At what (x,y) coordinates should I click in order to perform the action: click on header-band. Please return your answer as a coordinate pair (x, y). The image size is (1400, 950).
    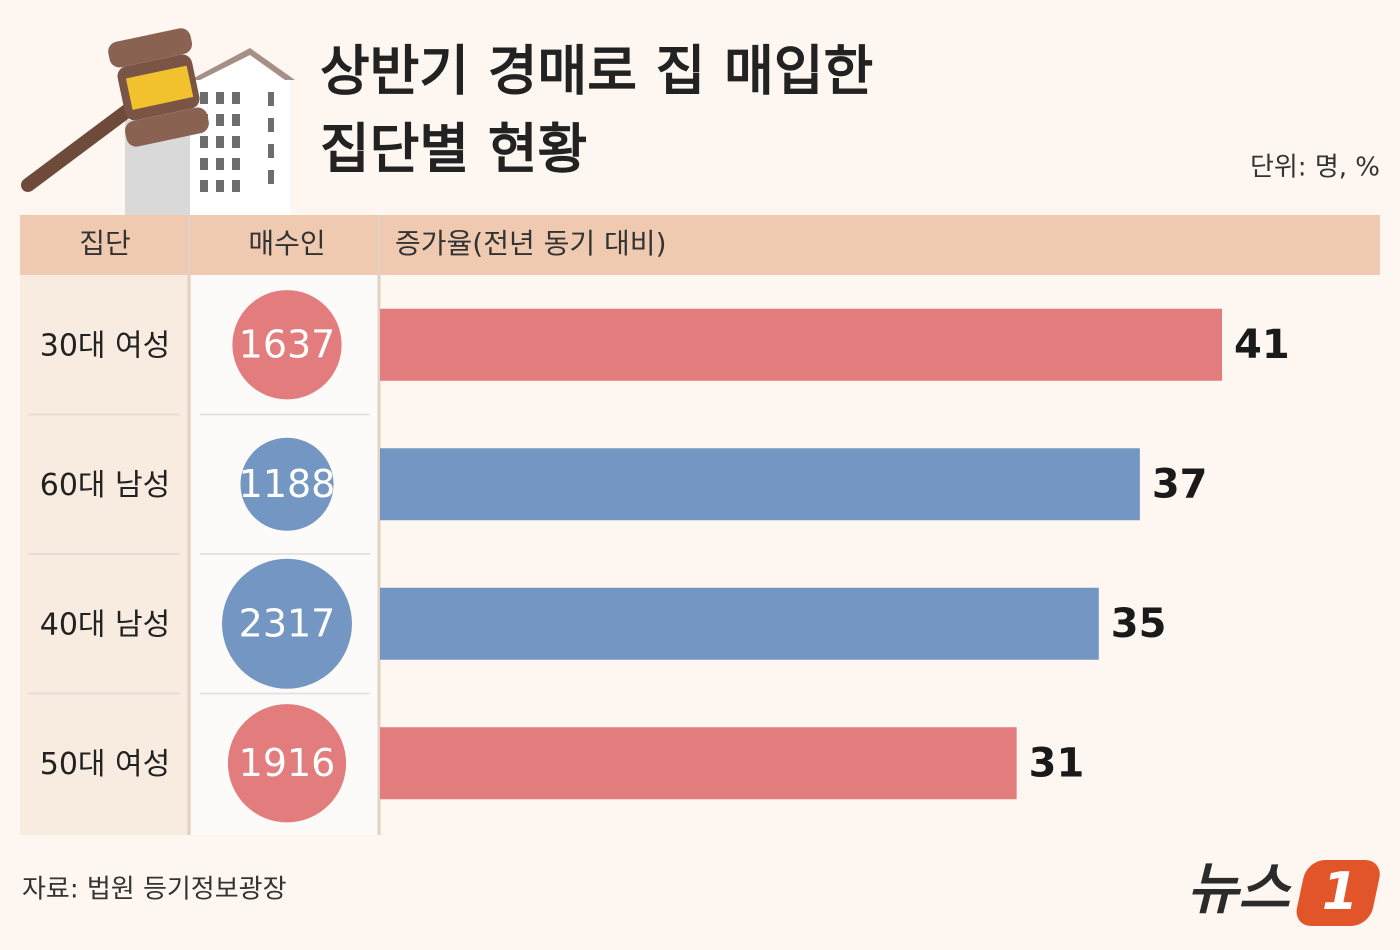
    Looking at the image, I should click on (700, 245).